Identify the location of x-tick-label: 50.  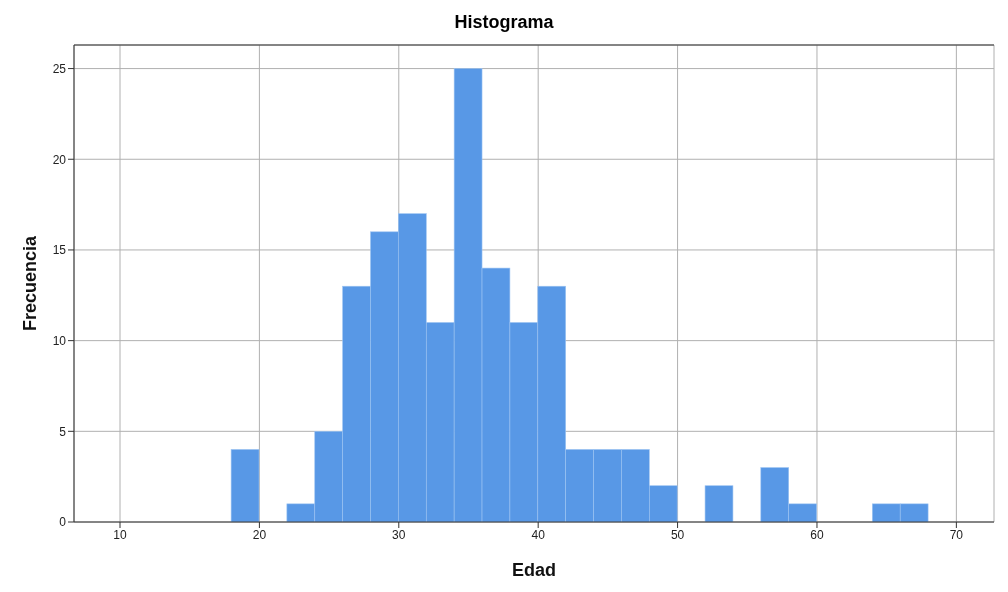
(677, 534).